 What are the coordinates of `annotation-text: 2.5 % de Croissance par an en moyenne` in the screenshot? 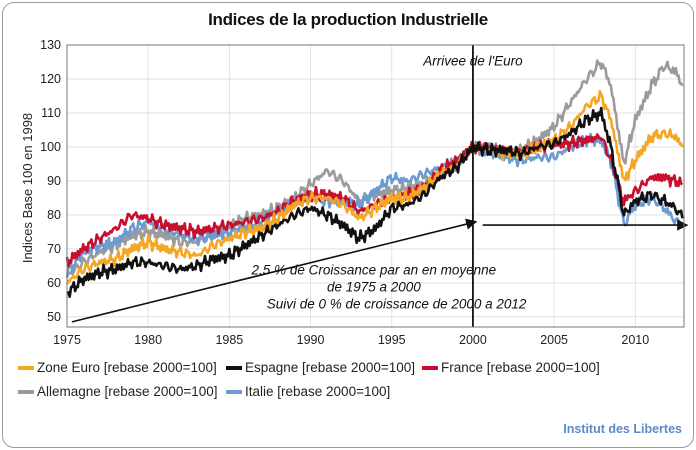 It's located at (374, 269).